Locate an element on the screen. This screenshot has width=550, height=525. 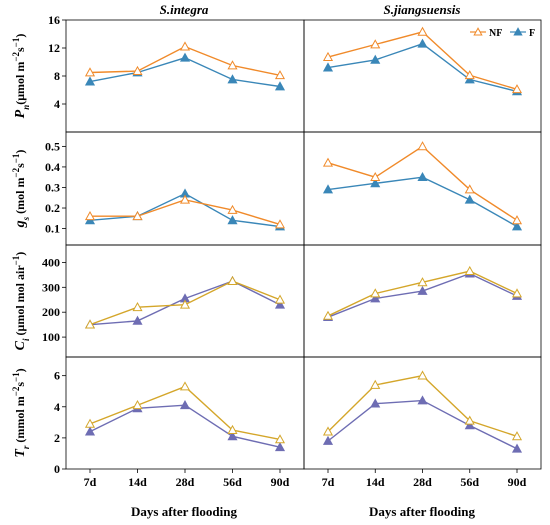
y-axis-label-3: Tr (mmol m−2s−1) is located at coordinates (21, 412).